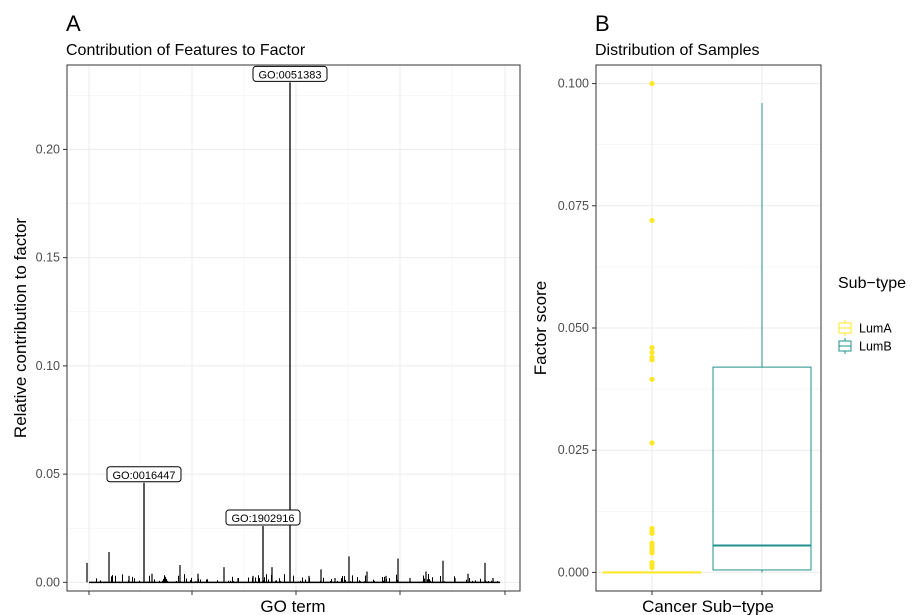 The height and width of the screenshot is (615, 921). Describe the element at coordinates (708, 606) in the screenshot. I see `panel-b-x-axis-title: Cancer Sub−type` at that location.